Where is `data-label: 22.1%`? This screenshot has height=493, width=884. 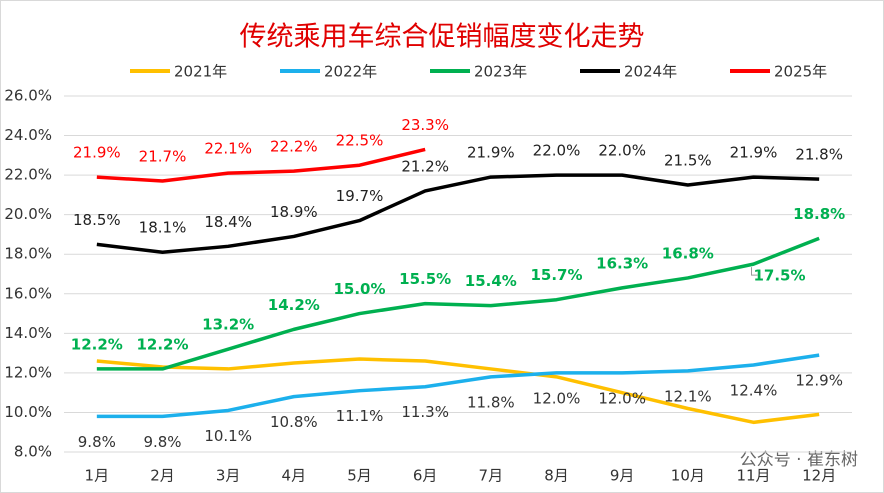 data-label: 22.1% is located at coordinates (228, 149).